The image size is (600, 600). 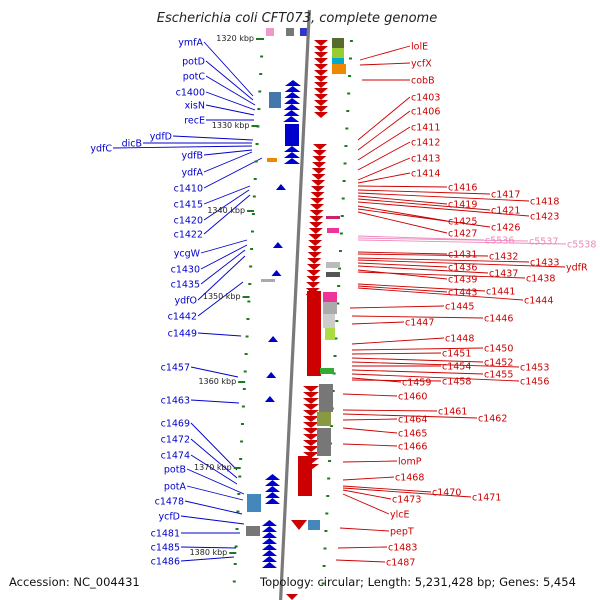 I want to click on scale-label: 1350 kbp, so click(x=222, y=296).